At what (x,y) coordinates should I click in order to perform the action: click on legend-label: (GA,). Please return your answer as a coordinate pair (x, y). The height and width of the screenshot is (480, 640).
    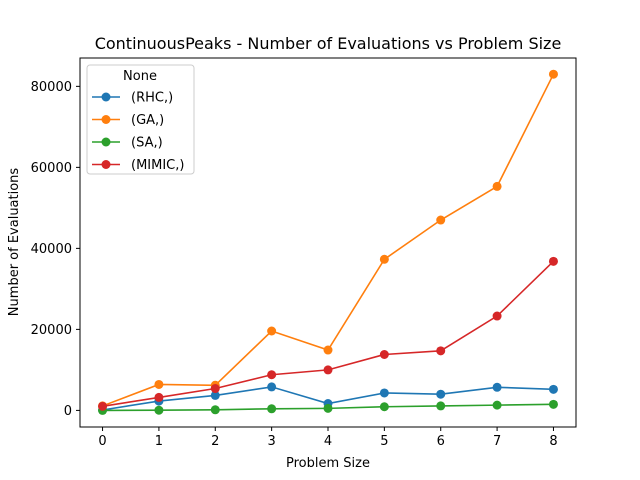
    Looking at the image, I should click on (147, 120).